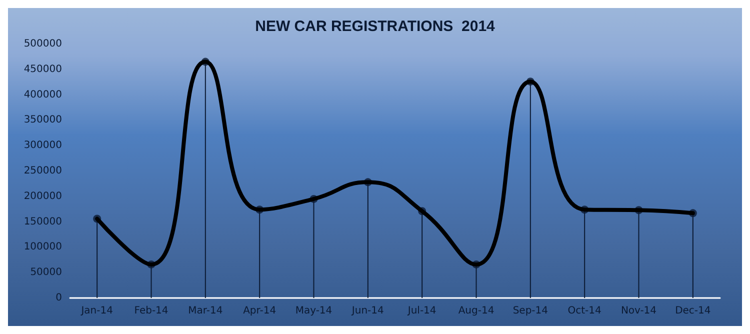 This screenshot has height=334, width=750. Describe the element at coordinates (151, 311) in the screenshot. I see `x-tick-label: Feb-14` at that location.